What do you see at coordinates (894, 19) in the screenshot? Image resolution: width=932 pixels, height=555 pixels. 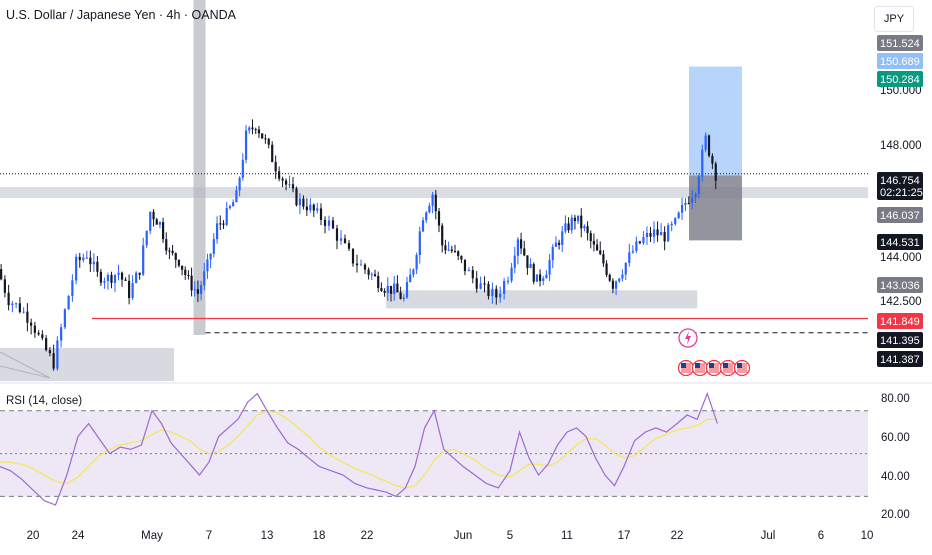 I see `currency-button: JPY` at bounding box center [894, 19].